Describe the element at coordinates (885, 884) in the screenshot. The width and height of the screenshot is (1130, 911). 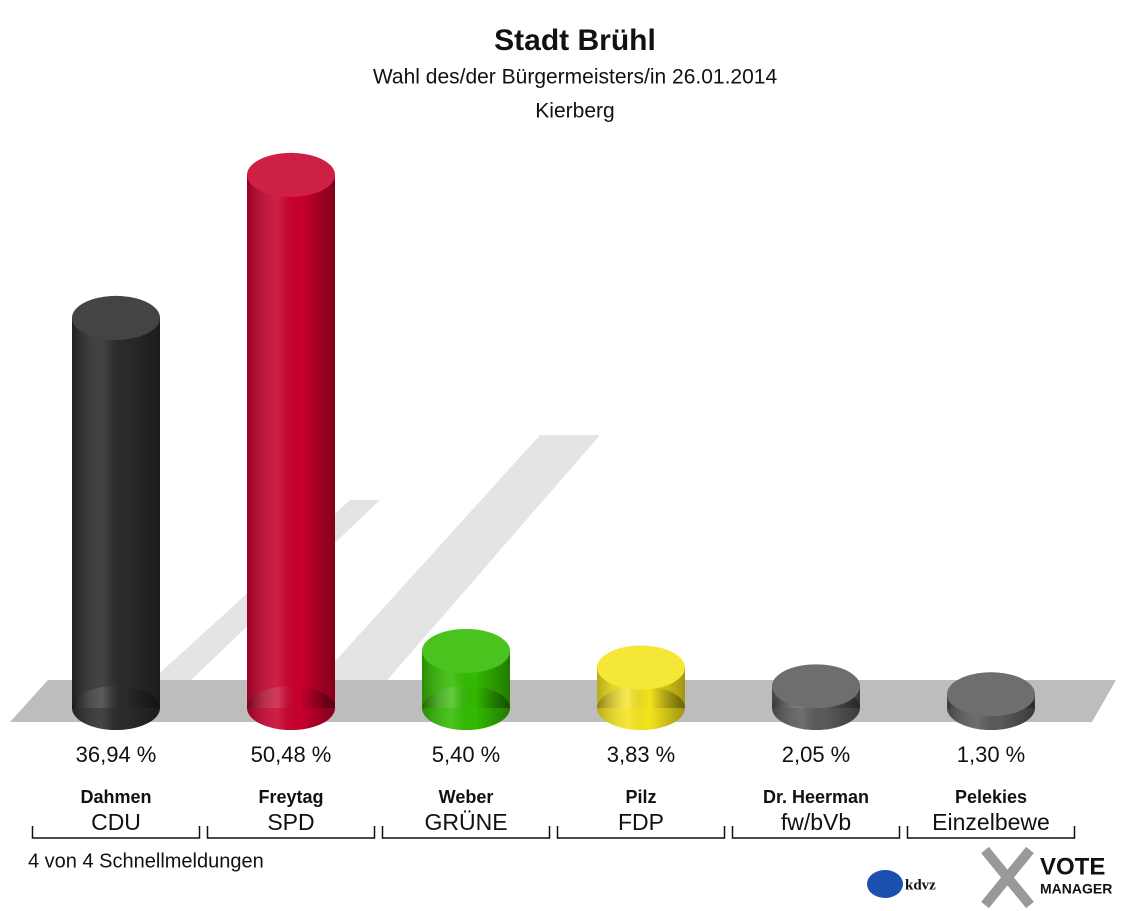
I see `logo-globe` at that location.